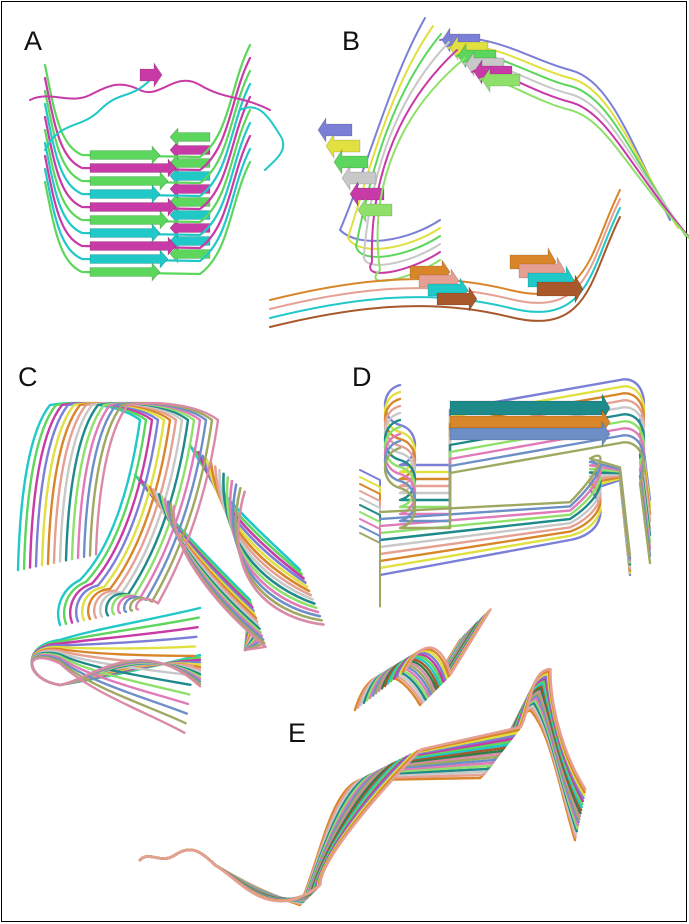 The image size is (689, 924). I want to click on panel-a-structure, so click(157, 162).